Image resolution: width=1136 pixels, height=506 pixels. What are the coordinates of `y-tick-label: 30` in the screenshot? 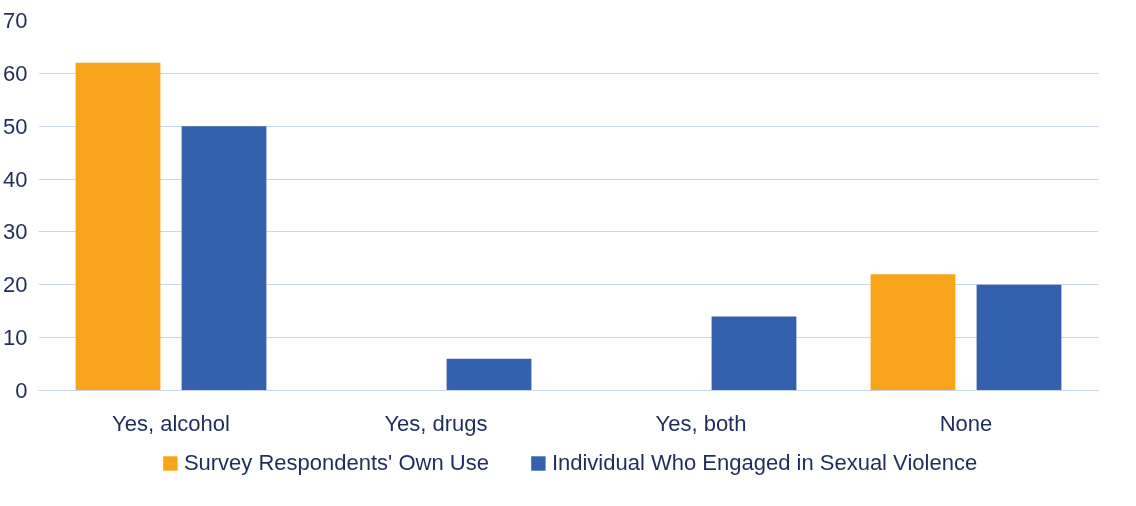 It's located at (15, 232).